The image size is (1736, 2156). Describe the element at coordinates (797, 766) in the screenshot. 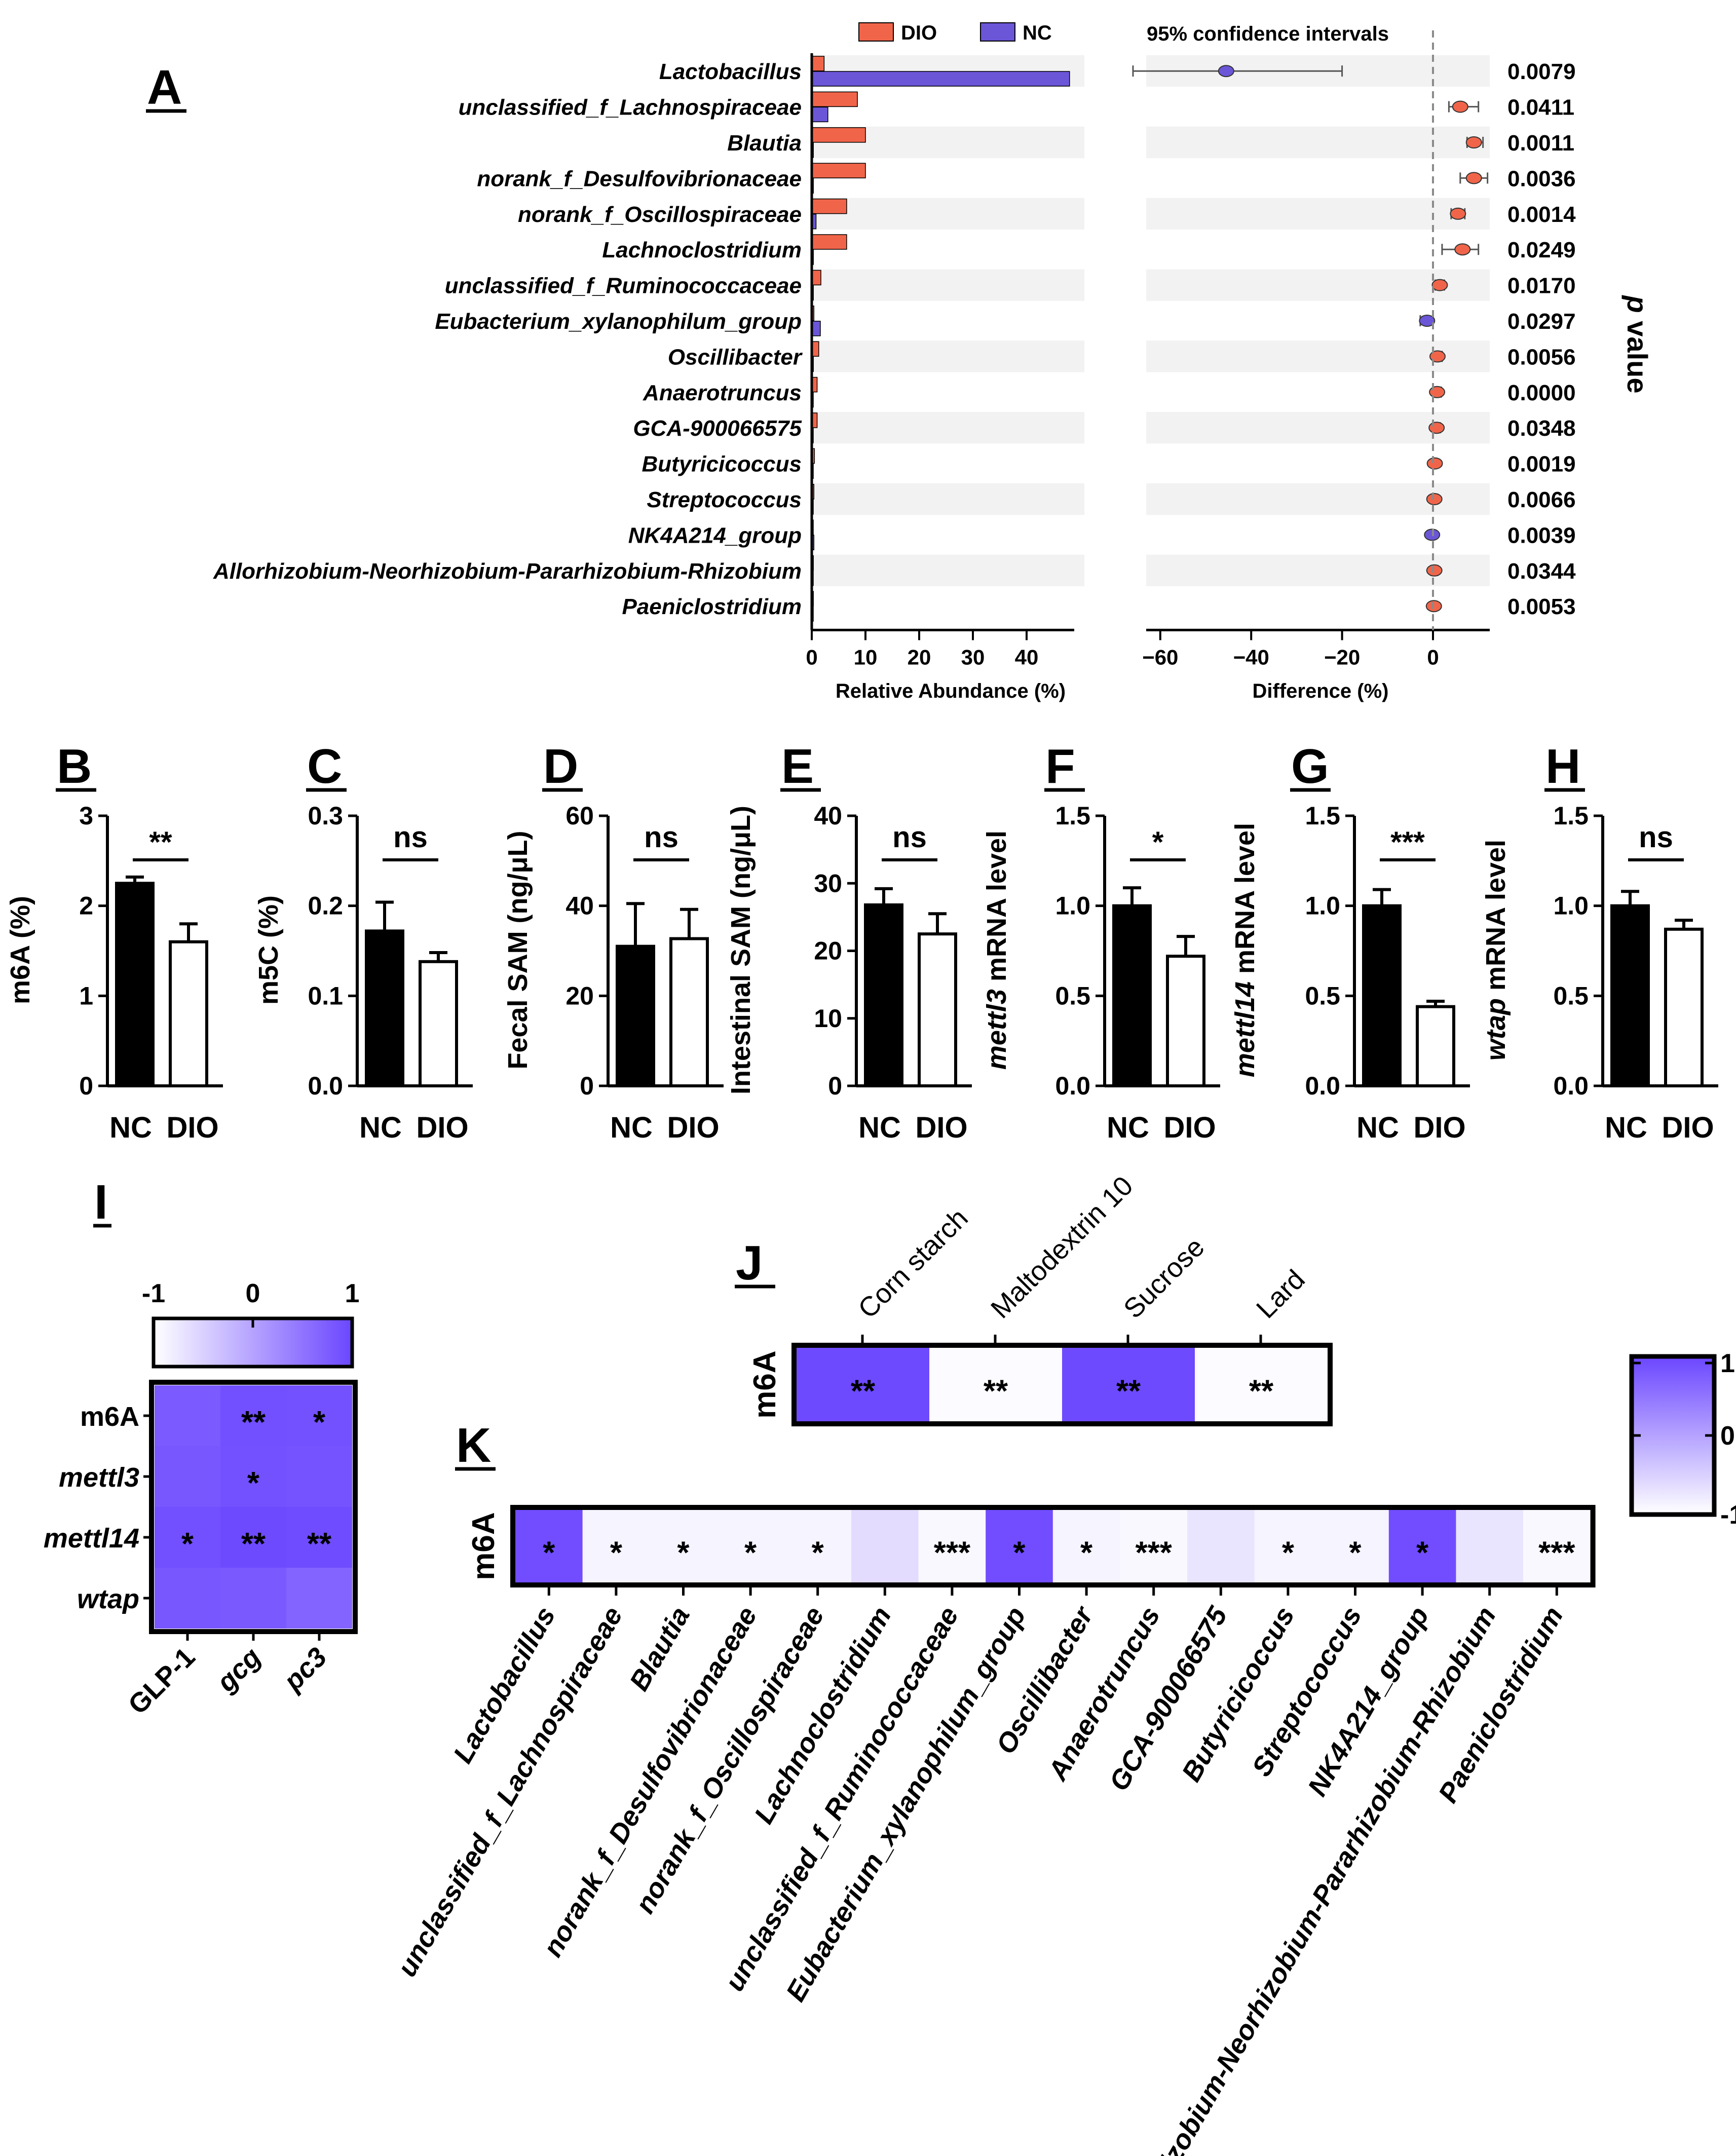

I see `panel-label-e: E` at that location.